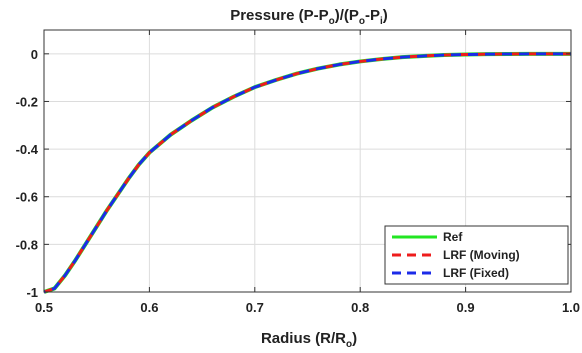 The image size is (582, 353). Describe the element at coordinates (44, 307) in the screenshot. I see `x-tick-label: 0.5` at that location.